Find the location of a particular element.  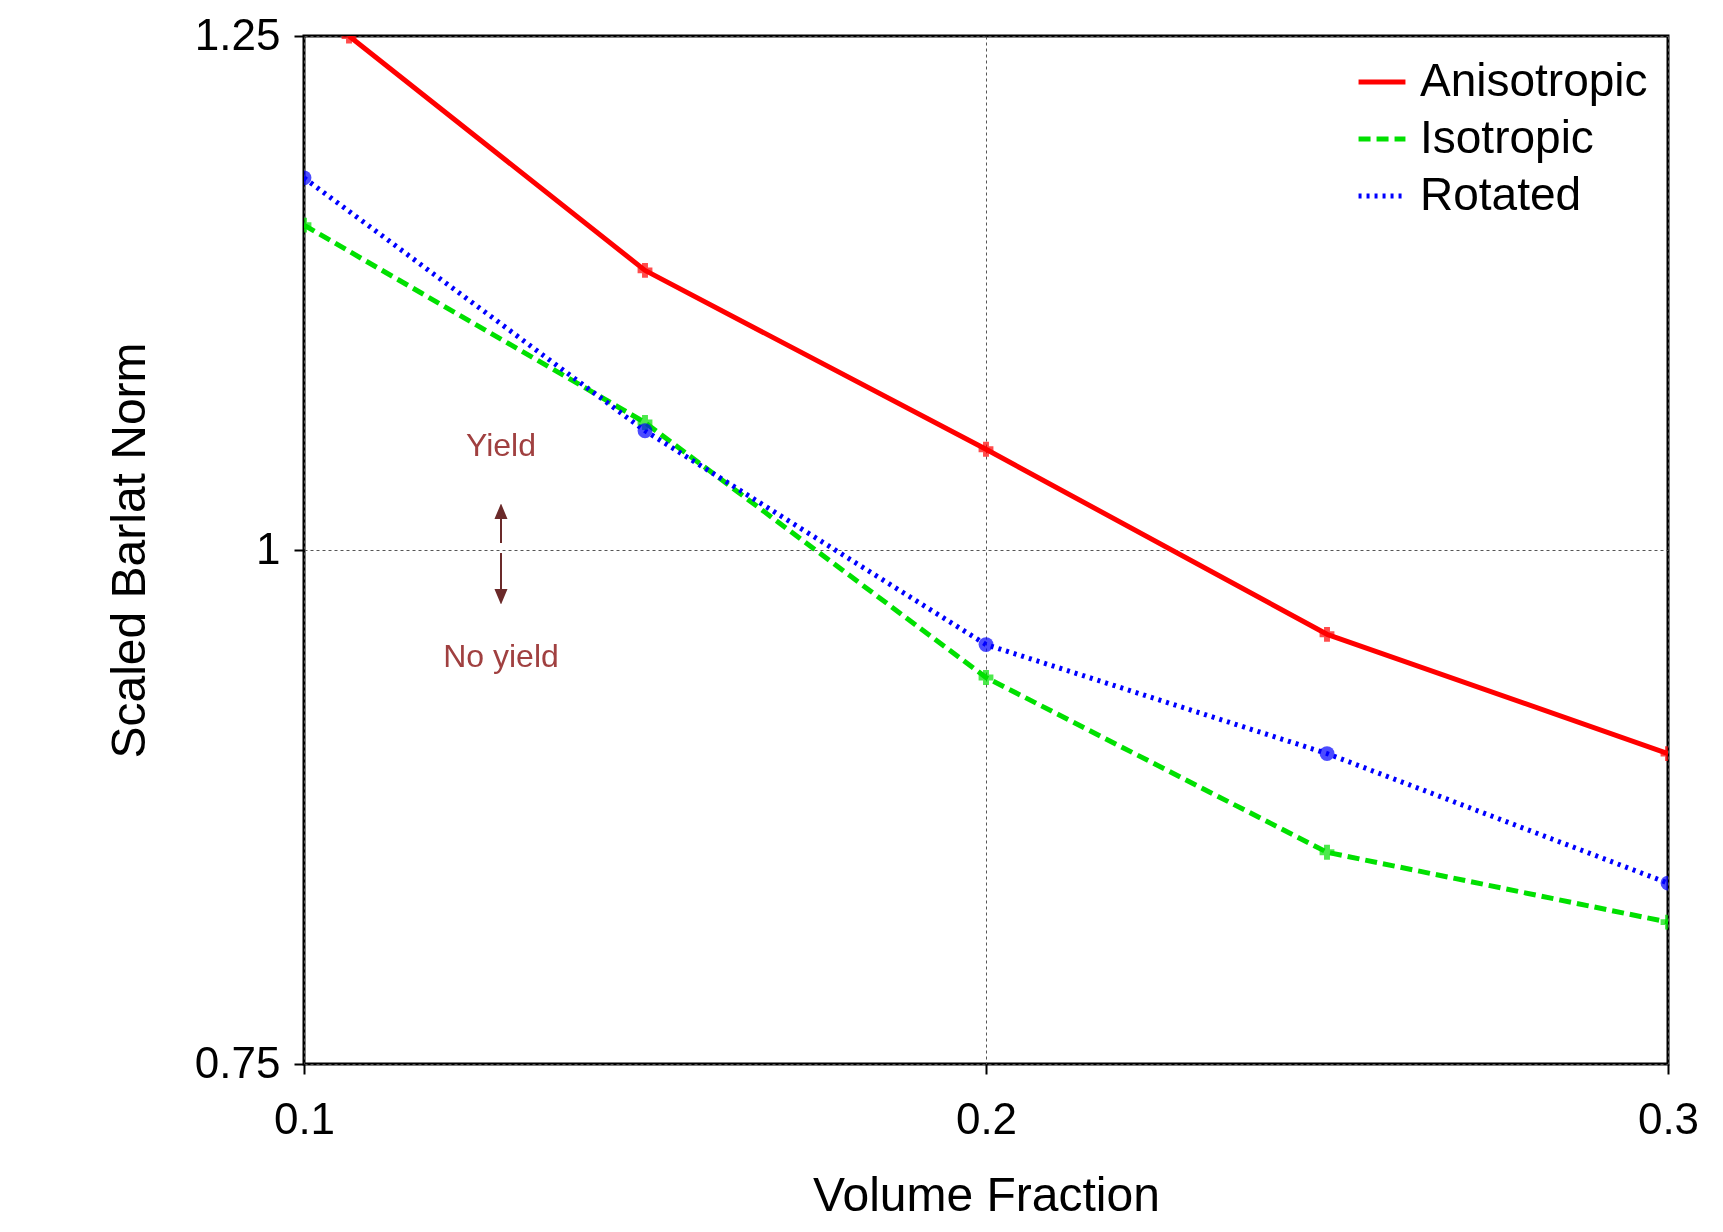

y-axis-title: Scaled Barlat Norm is located at coordinates (128, 550).